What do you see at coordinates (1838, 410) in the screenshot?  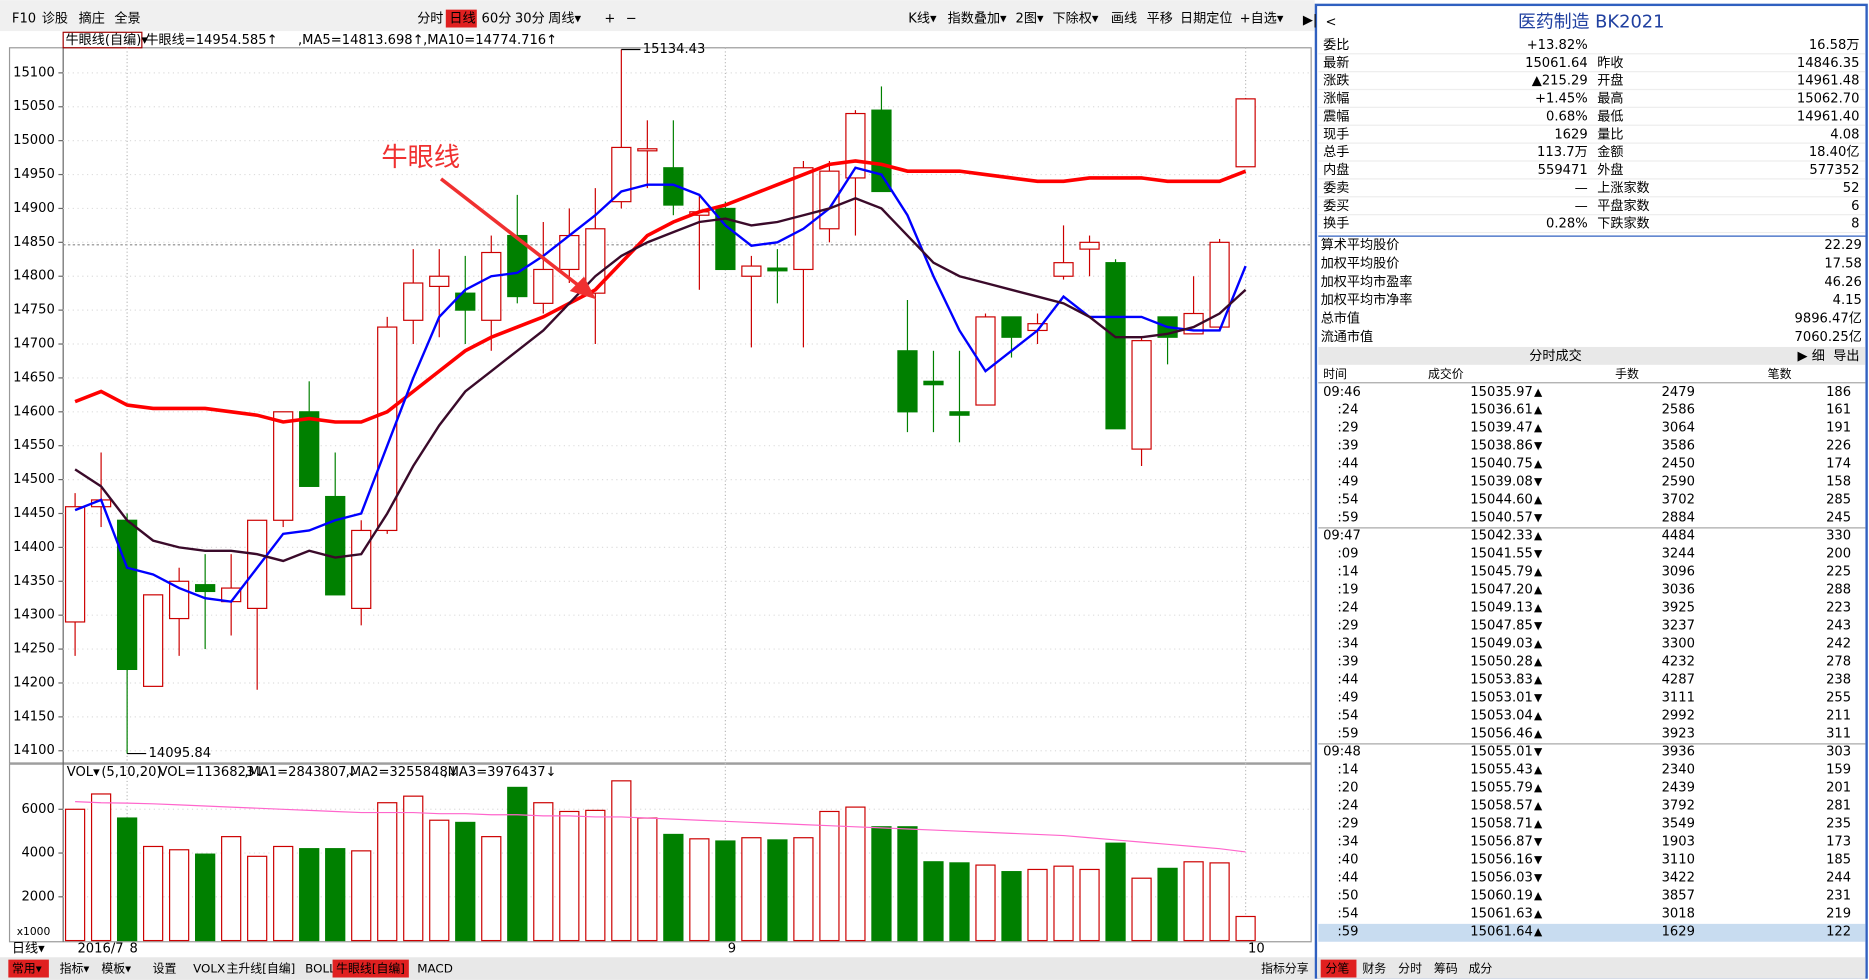 I see `trade-count: 161` at bounding box center [1838, 410].